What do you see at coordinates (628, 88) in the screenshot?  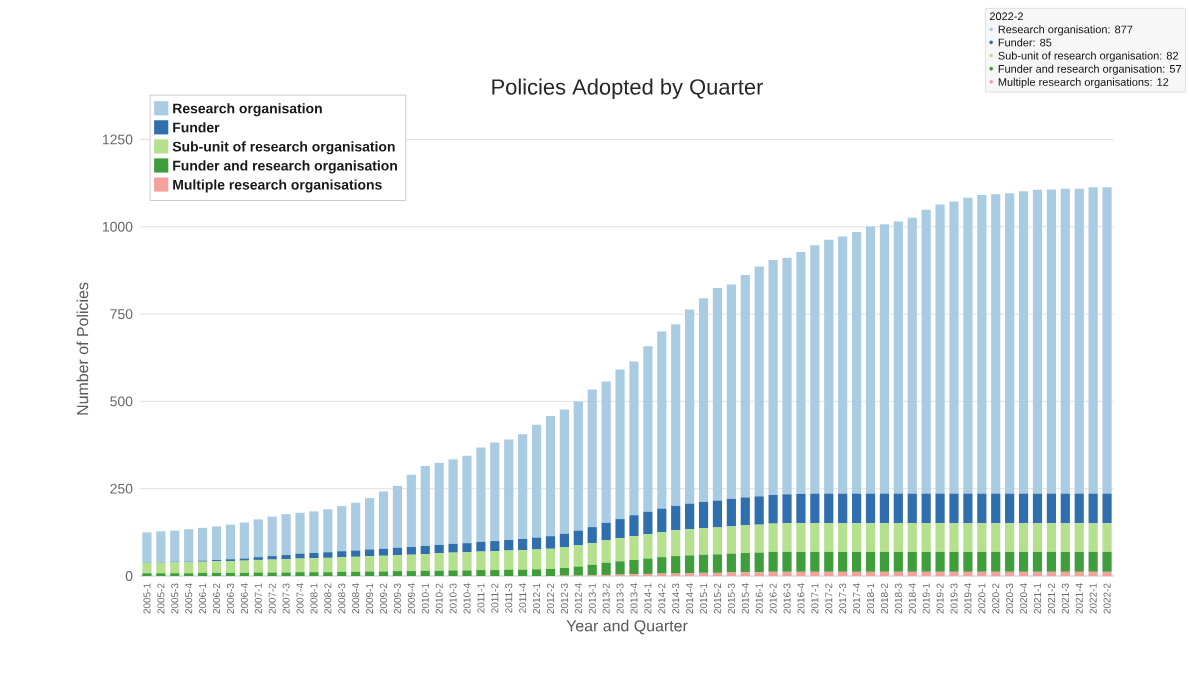 I see `chart-title: Policies Adopted by Quarter` at bounding box center [628, 88].